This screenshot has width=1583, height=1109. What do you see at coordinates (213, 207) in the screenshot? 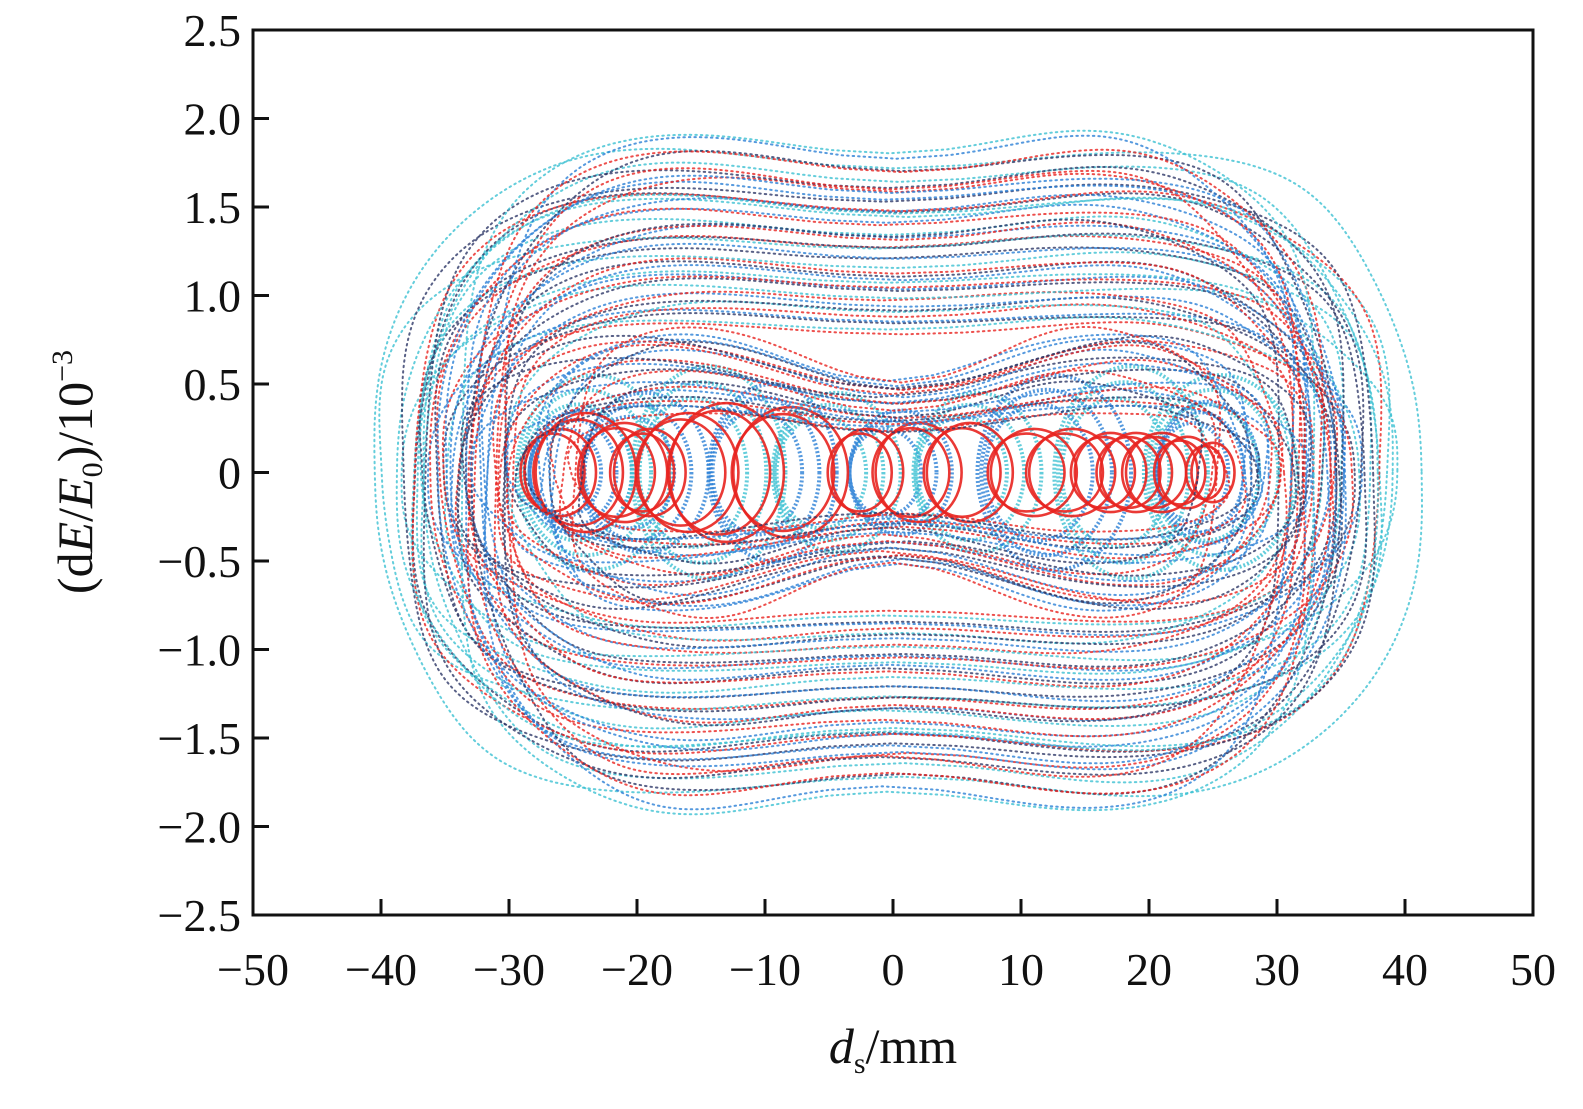
I see `y-tick-label: 1.5` at bounding box center [213, 207].